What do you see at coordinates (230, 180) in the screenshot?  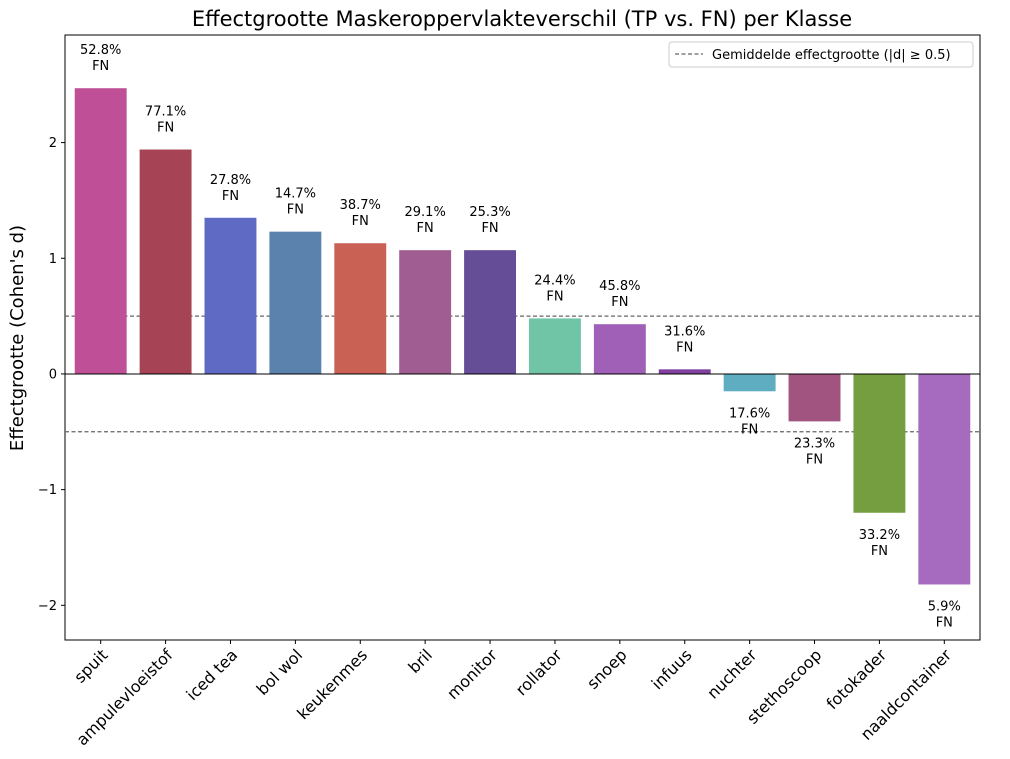 I see `bar-annotation-percent: 27.8%` at bounding box center [230, 180].